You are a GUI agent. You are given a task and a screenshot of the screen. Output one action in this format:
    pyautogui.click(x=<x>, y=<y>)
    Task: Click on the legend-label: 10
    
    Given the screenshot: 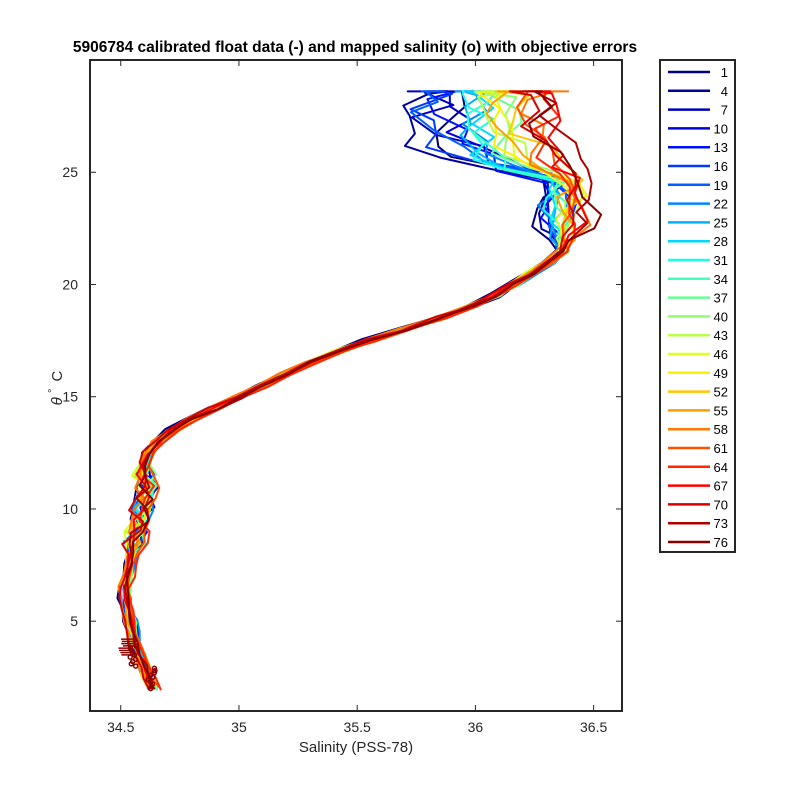 What is the action you would take?
    pyautogui.click(x=721, y=128)
    